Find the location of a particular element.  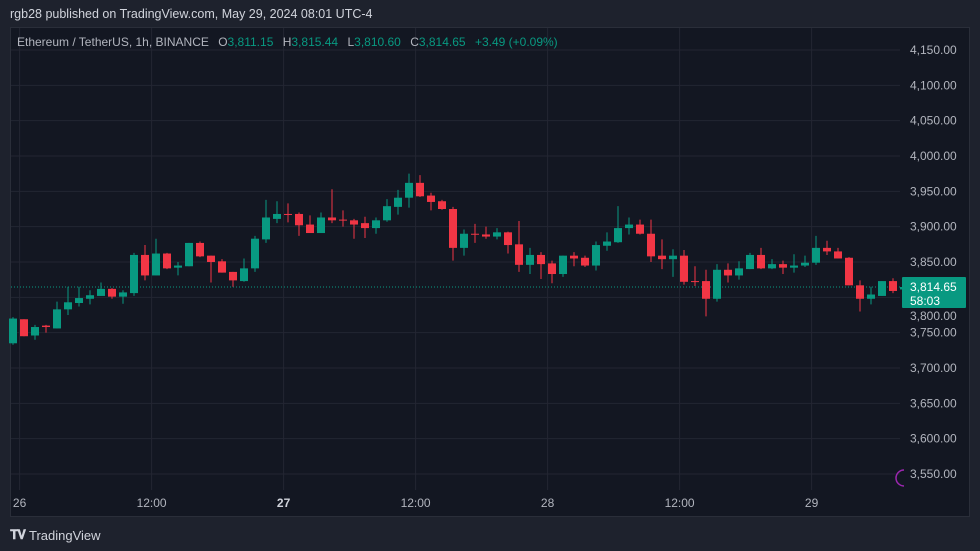

open-value: 3,811.15 is located at coordinates (250, 42).